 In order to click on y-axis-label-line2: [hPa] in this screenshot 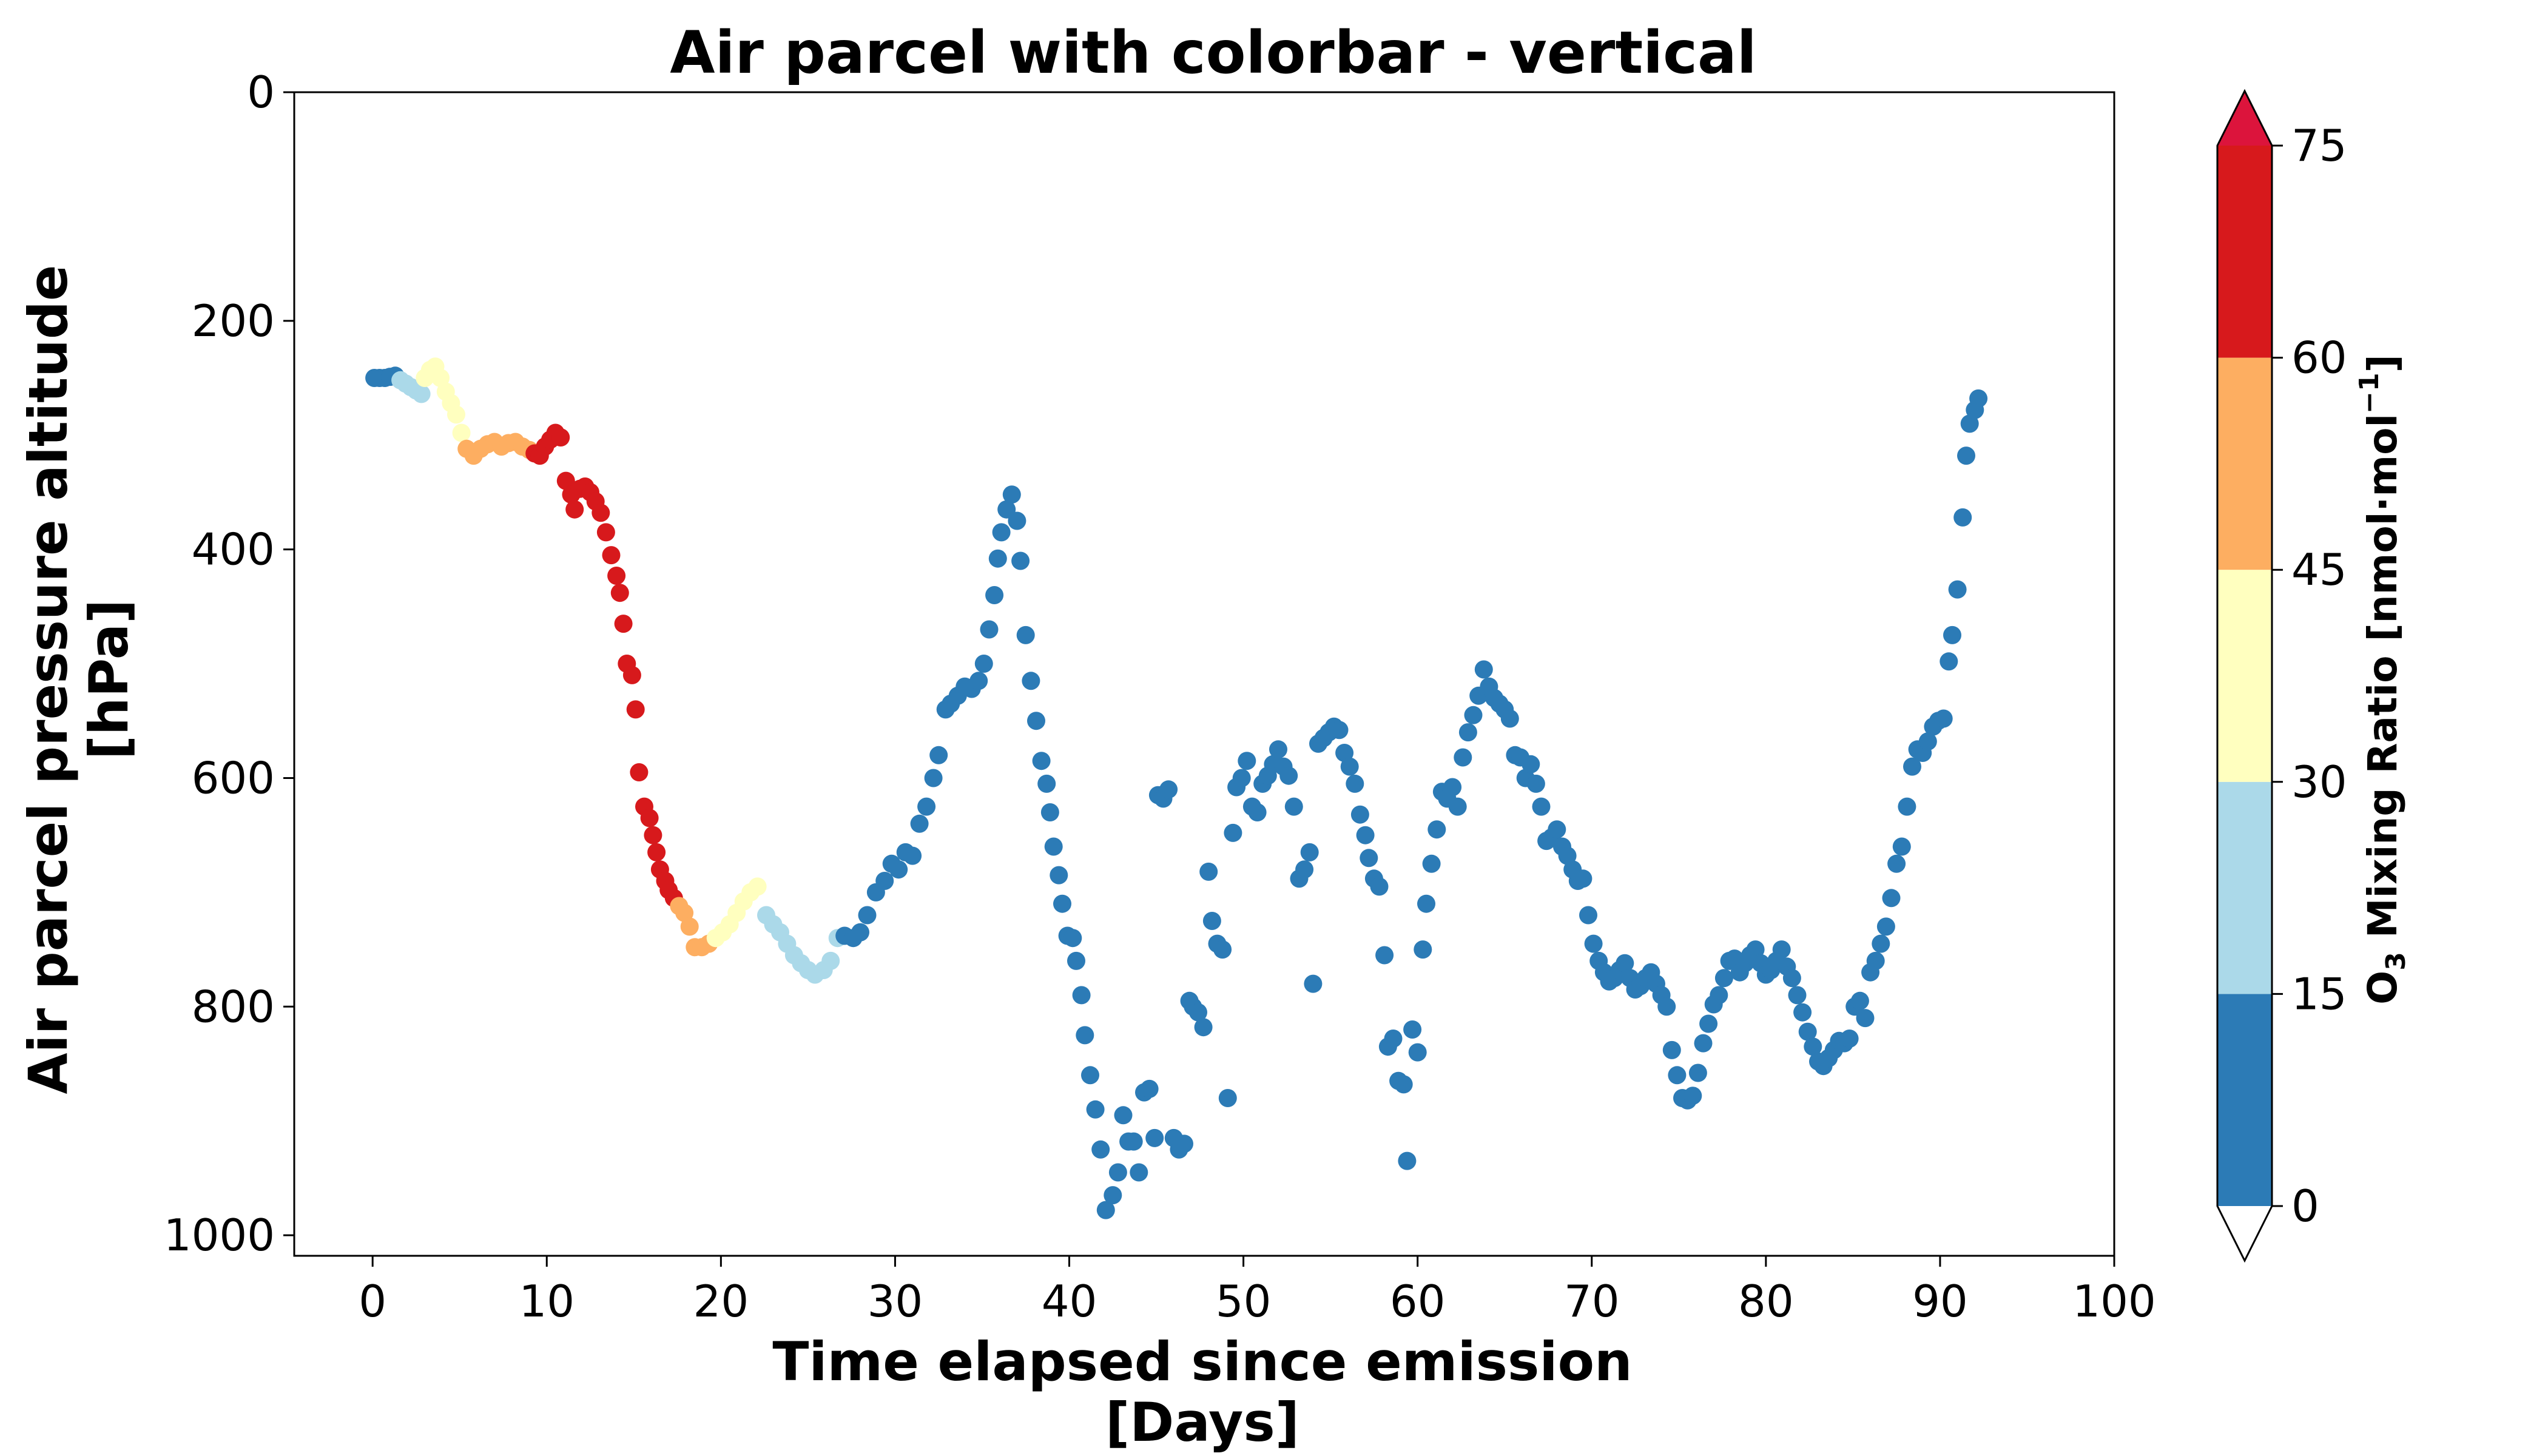, I will do `click(109, 679)`.